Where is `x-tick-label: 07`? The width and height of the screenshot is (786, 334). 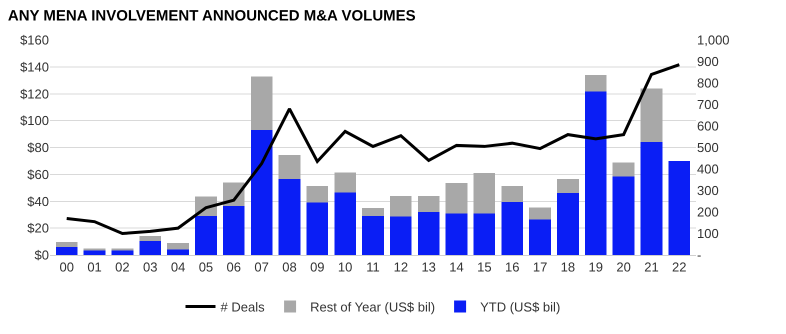
x-tick-label: 07 is located at coordinates (261, 267).